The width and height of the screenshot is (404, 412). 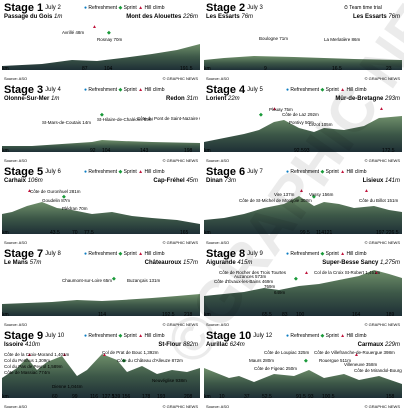 I want to click on km-tick-label: 116, so click(x=94, y=397).